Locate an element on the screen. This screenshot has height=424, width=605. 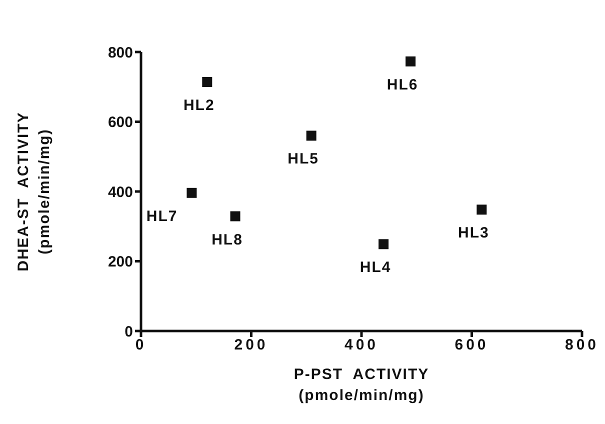
x-tick-label: 200 is located at coordinates (251, 345).